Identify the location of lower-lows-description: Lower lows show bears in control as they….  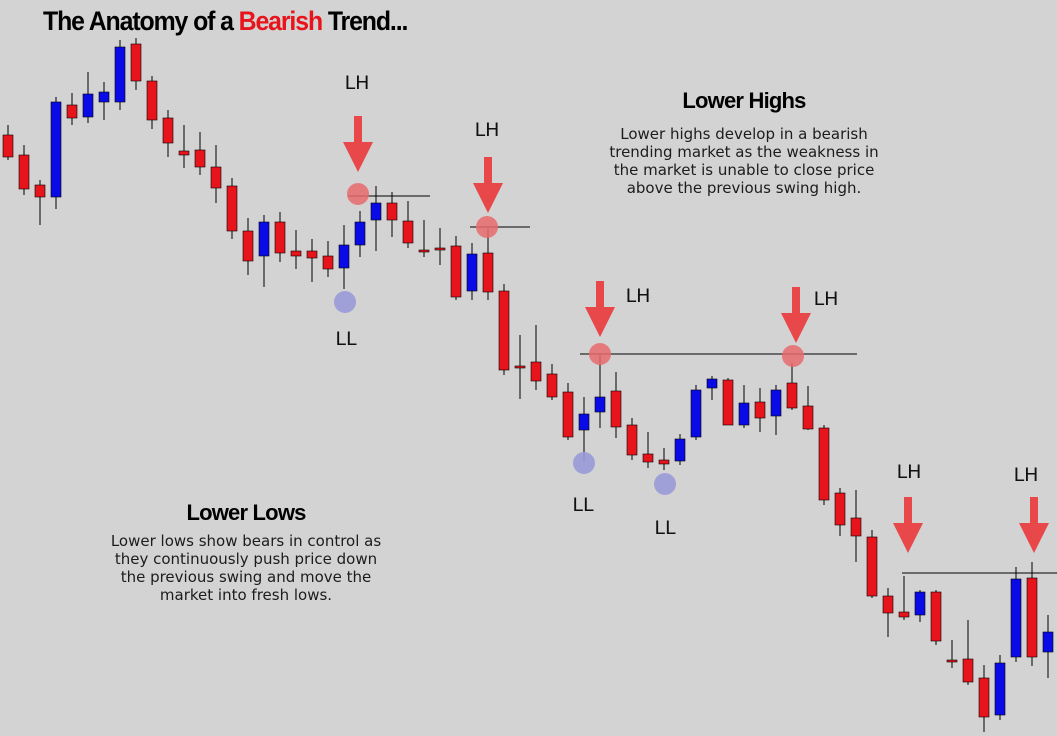
(246, 568).